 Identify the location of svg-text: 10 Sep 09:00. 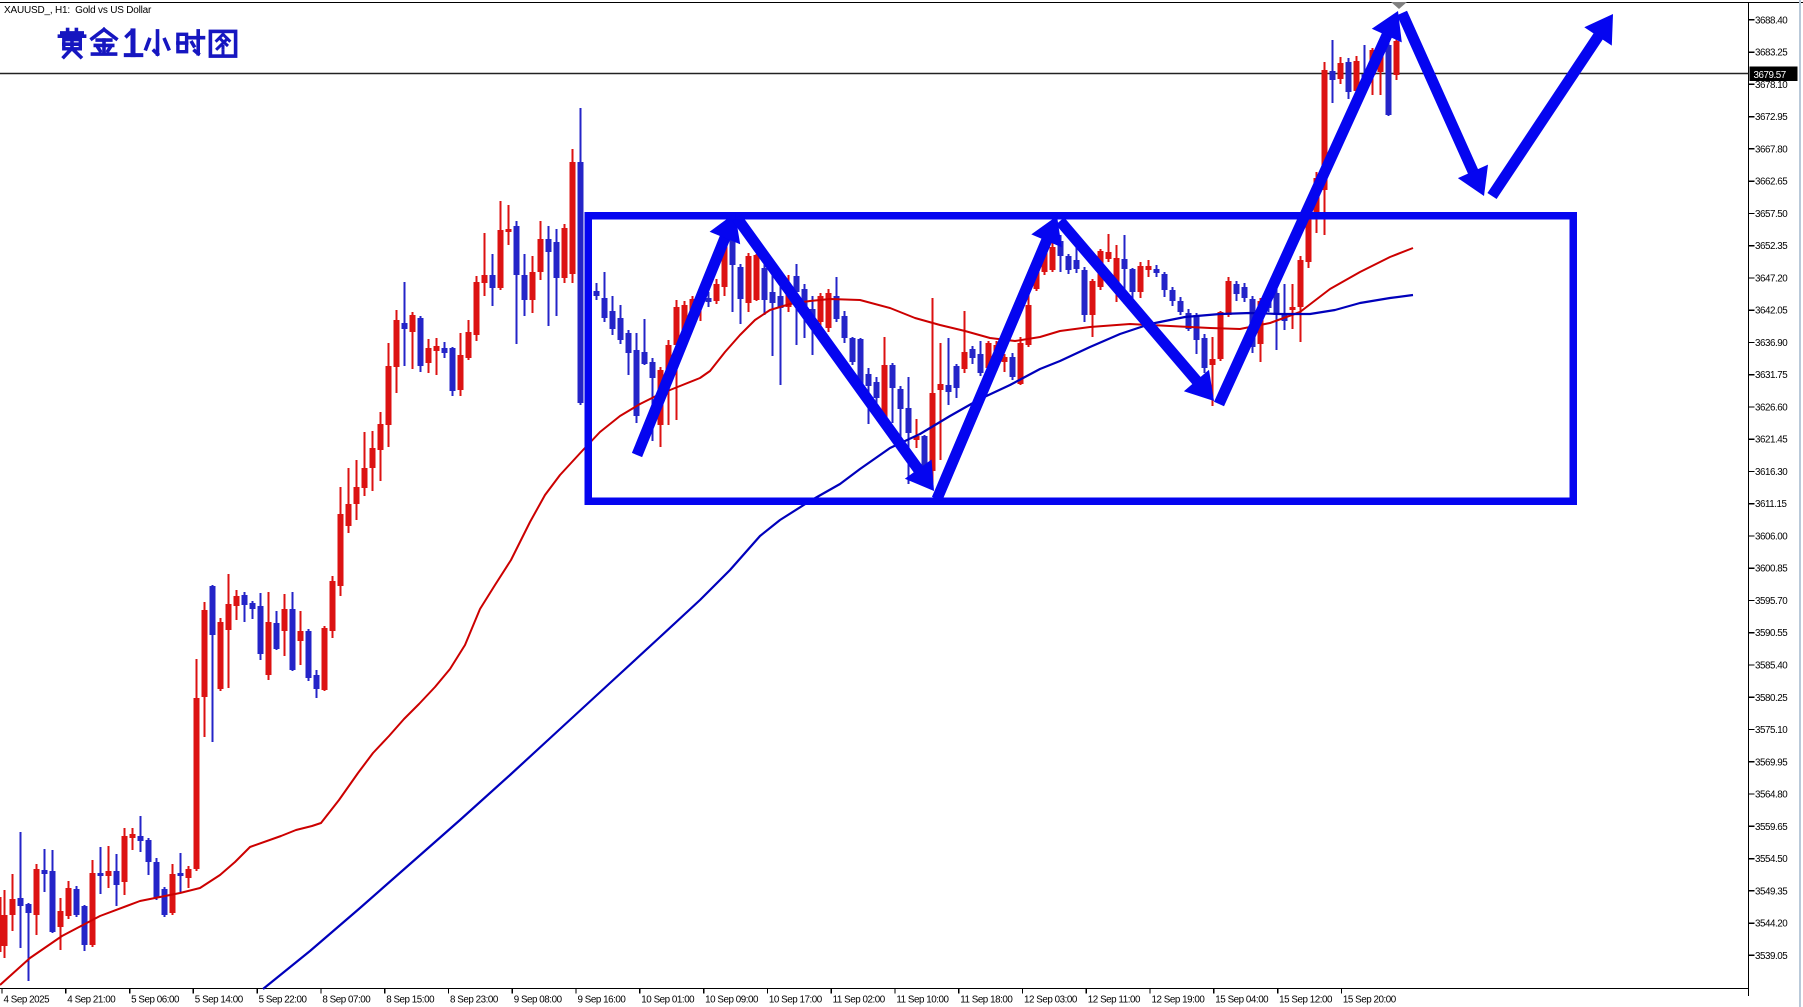
(732, 999).